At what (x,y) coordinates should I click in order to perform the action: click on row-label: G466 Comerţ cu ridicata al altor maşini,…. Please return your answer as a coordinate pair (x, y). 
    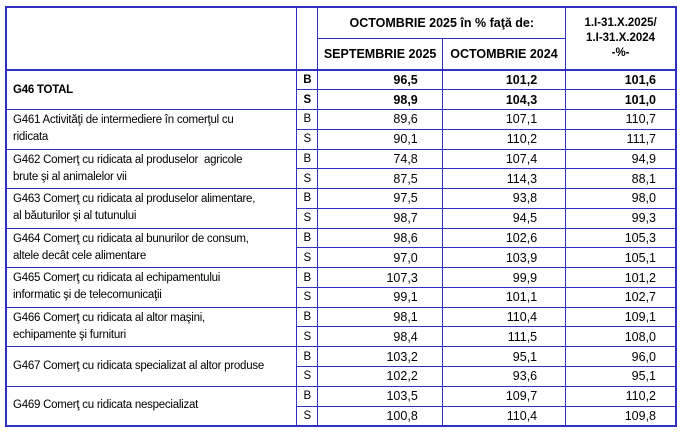
    Looking at the image, I should click on (151, 327).